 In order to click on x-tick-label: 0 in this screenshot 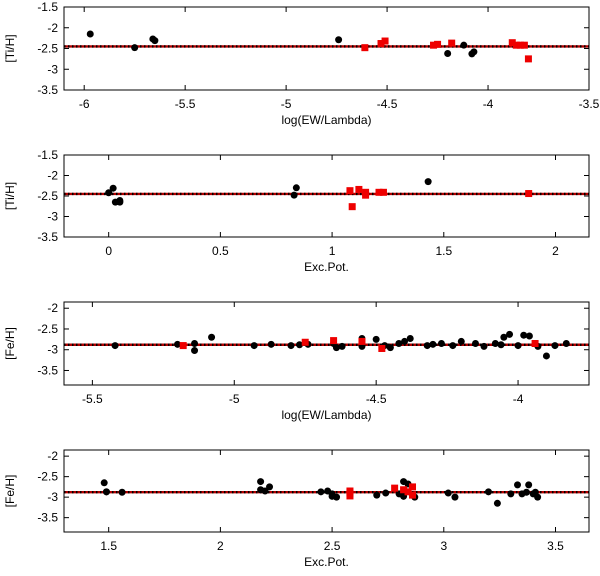, I will do `click(108, 251)`.